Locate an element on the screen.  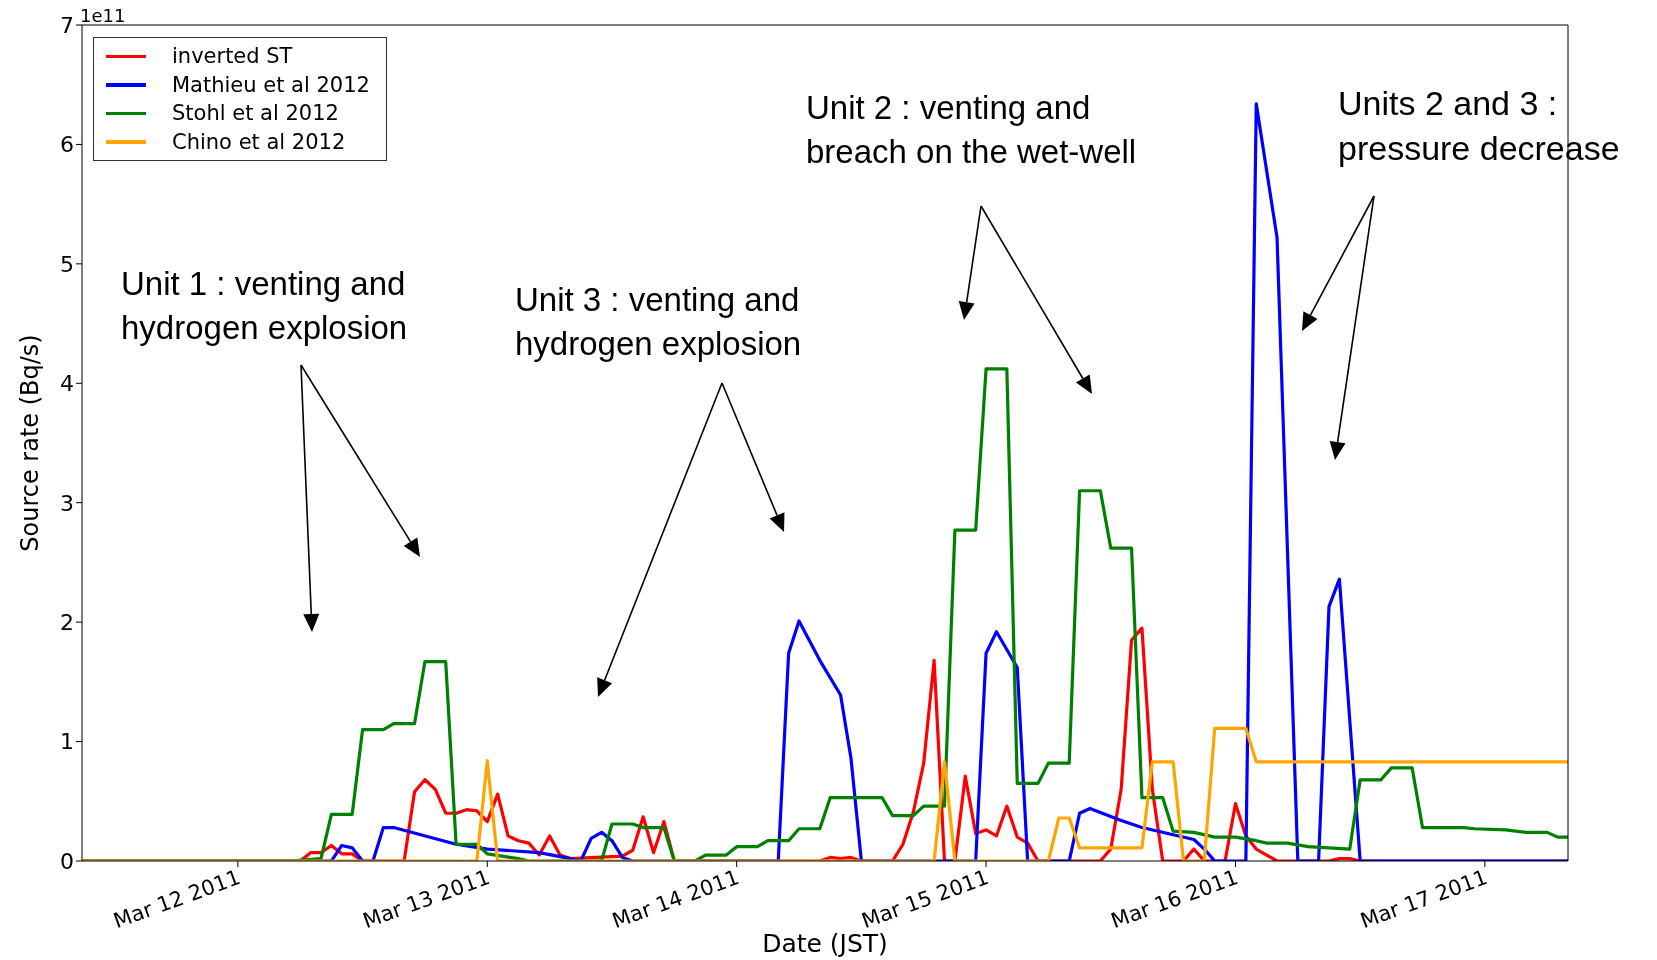
y-tick-label: 1 is located at coordinates (67, 742).